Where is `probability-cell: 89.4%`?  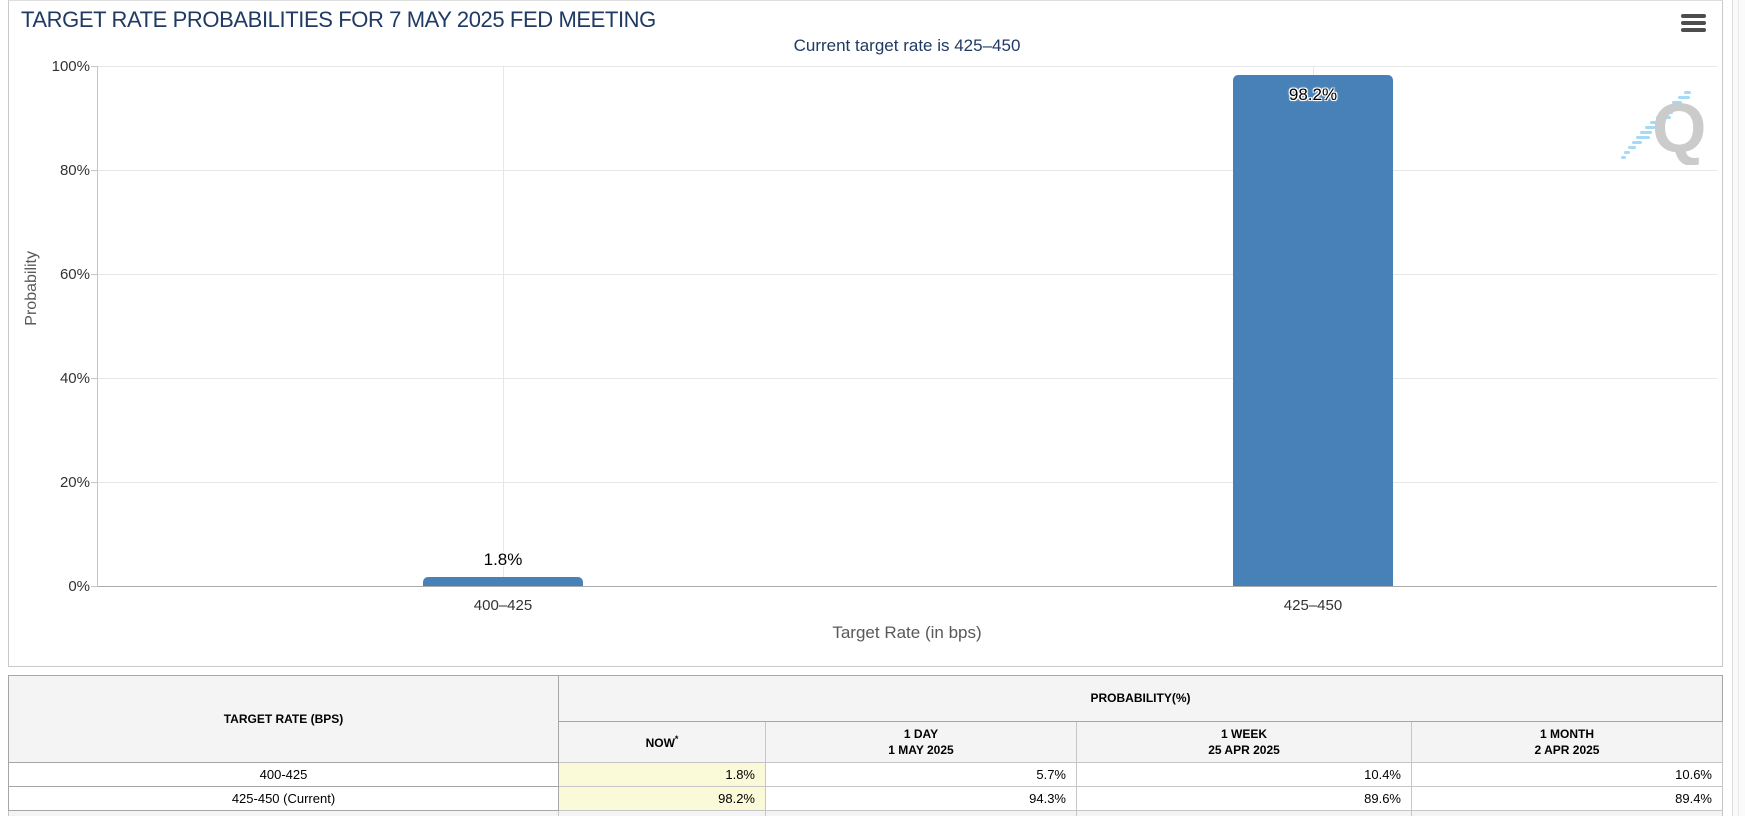
probability-cell: 89.4% is located at coordinates (1567, 798).